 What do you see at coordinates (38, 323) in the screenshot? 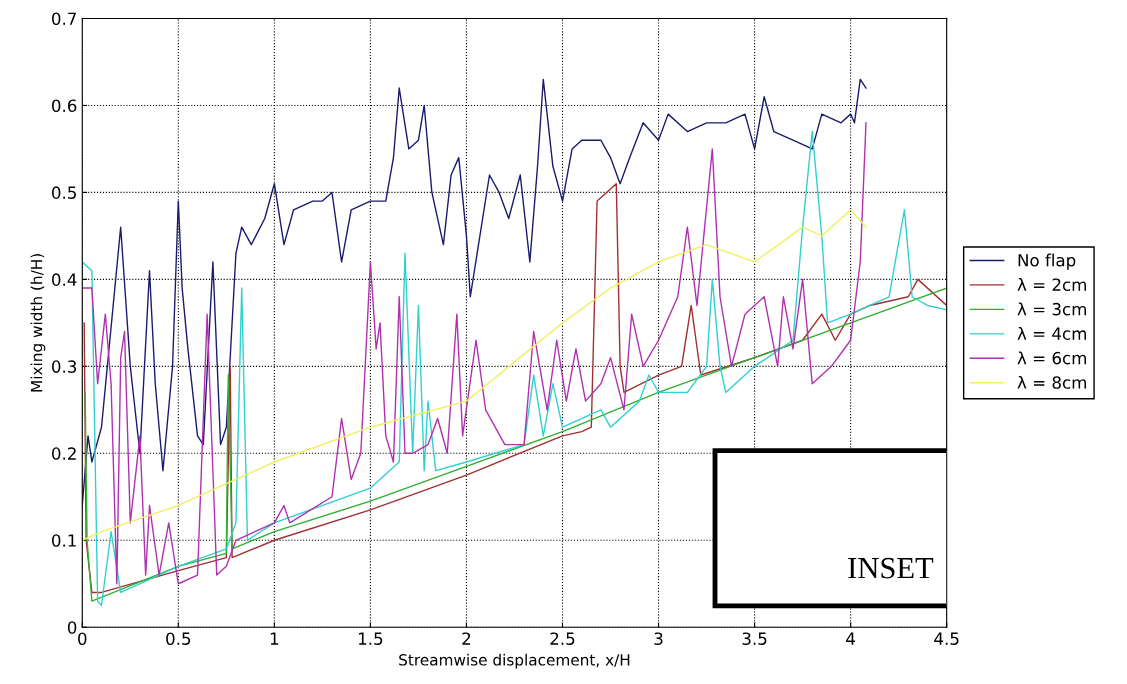
I see `y-axis-title: Mixing width (h/H)` at bounding box center [38, 323].